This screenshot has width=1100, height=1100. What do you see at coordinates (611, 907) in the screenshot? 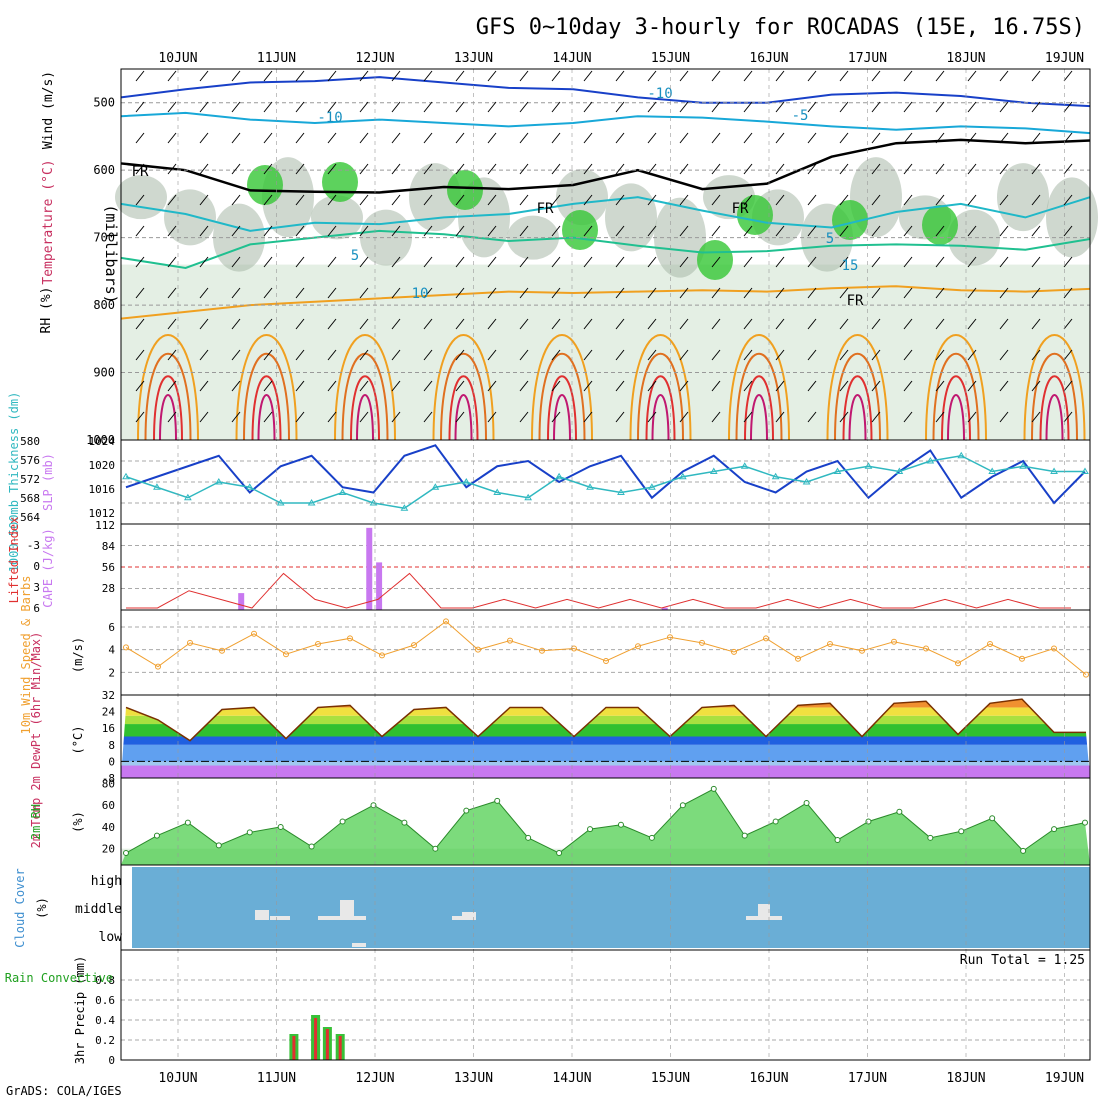
I see `cloud-bg` at bounding box center [611, 907].